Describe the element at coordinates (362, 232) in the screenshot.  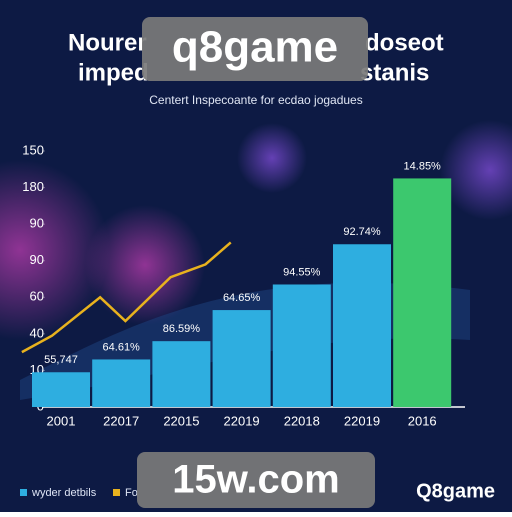
I see `bar-label: 92.74%` at that location.